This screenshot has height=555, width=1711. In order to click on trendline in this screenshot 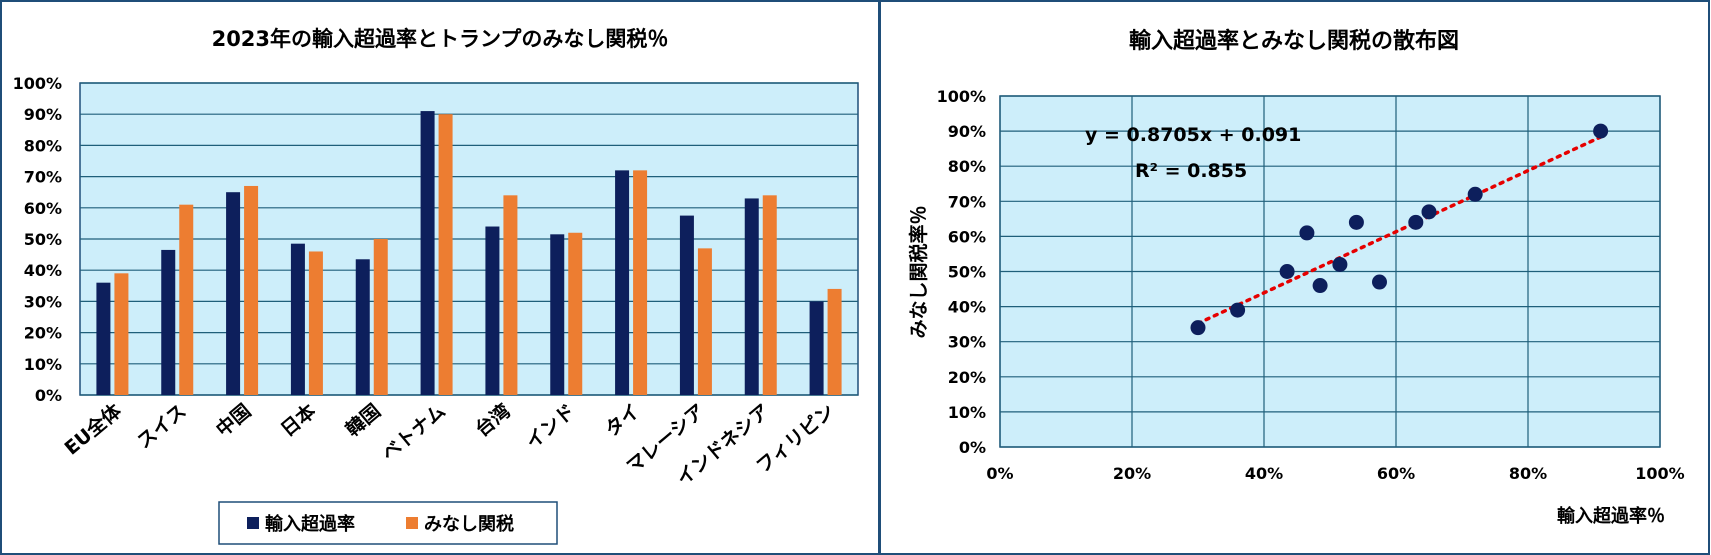, I will do `click(1399, 230)`.